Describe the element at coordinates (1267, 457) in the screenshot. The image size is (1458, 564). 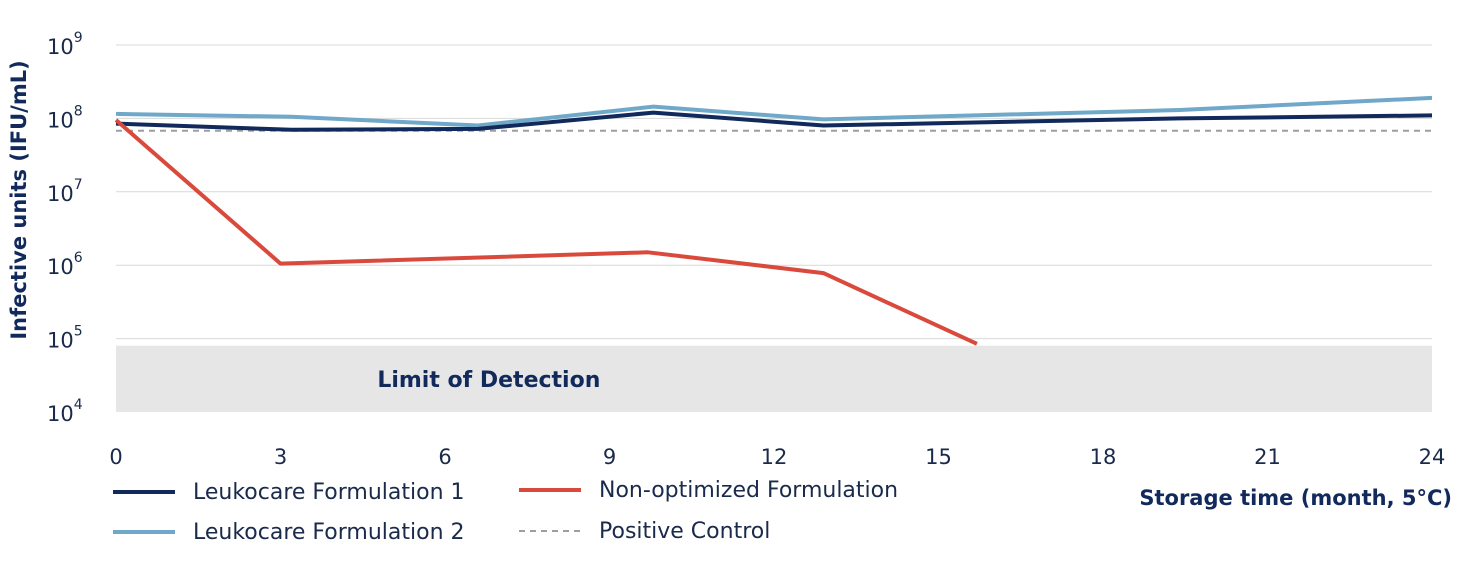
I see `x-tick-label-7: 21` at that location.